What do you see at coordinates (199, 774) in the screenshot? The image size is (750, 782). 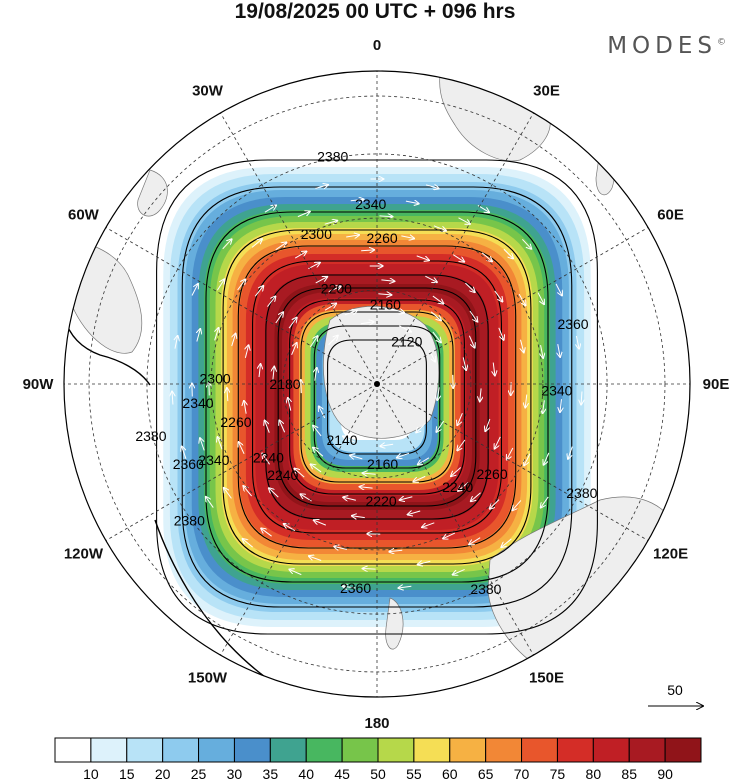 I see `colorbar-tick-label: 25` at bounding box center [199, 774].